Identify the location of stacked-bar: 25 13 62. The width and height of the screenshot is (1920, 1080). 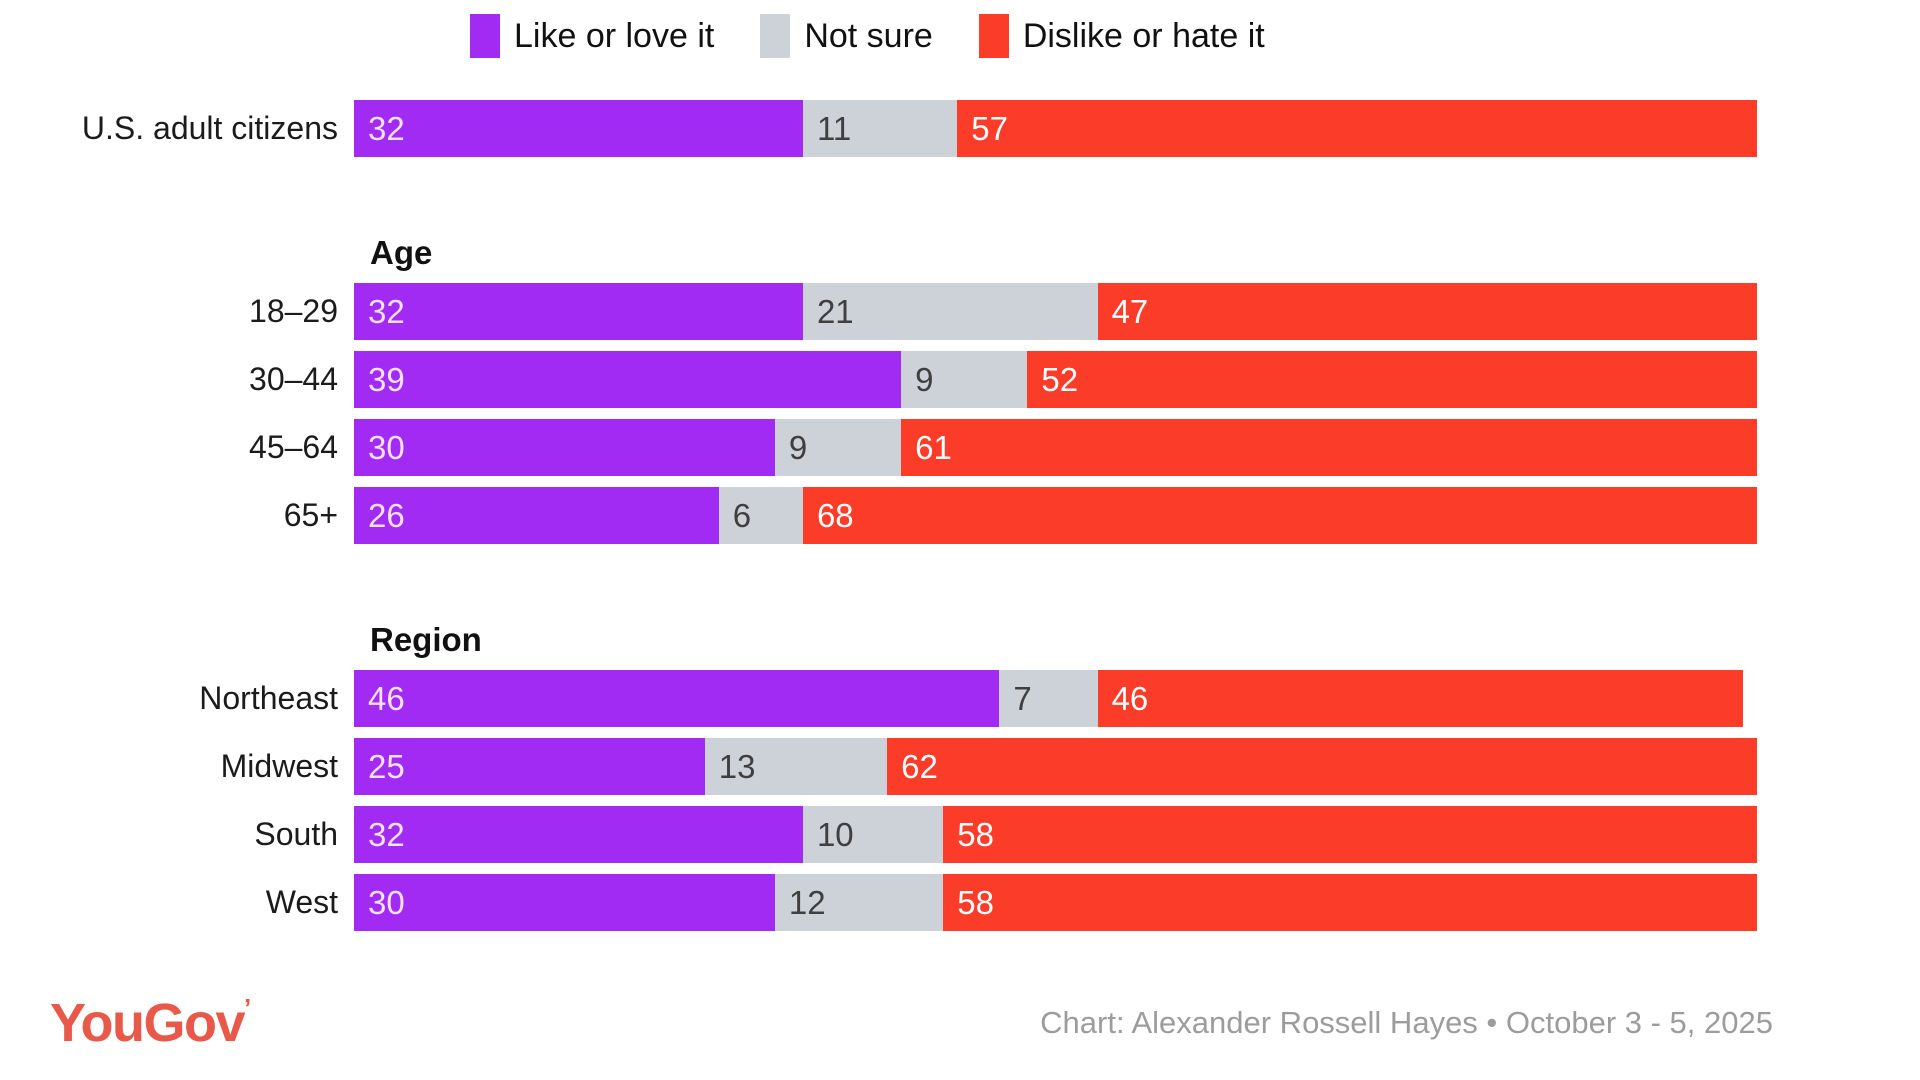
(1055, 766).